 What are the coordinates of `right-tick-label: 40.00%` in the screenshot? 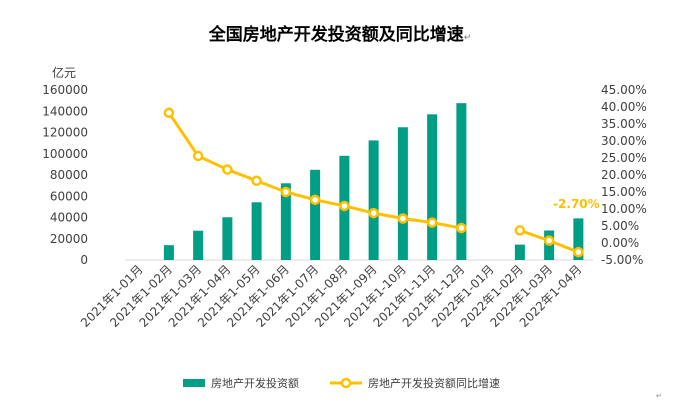 It's located at (624, 107).